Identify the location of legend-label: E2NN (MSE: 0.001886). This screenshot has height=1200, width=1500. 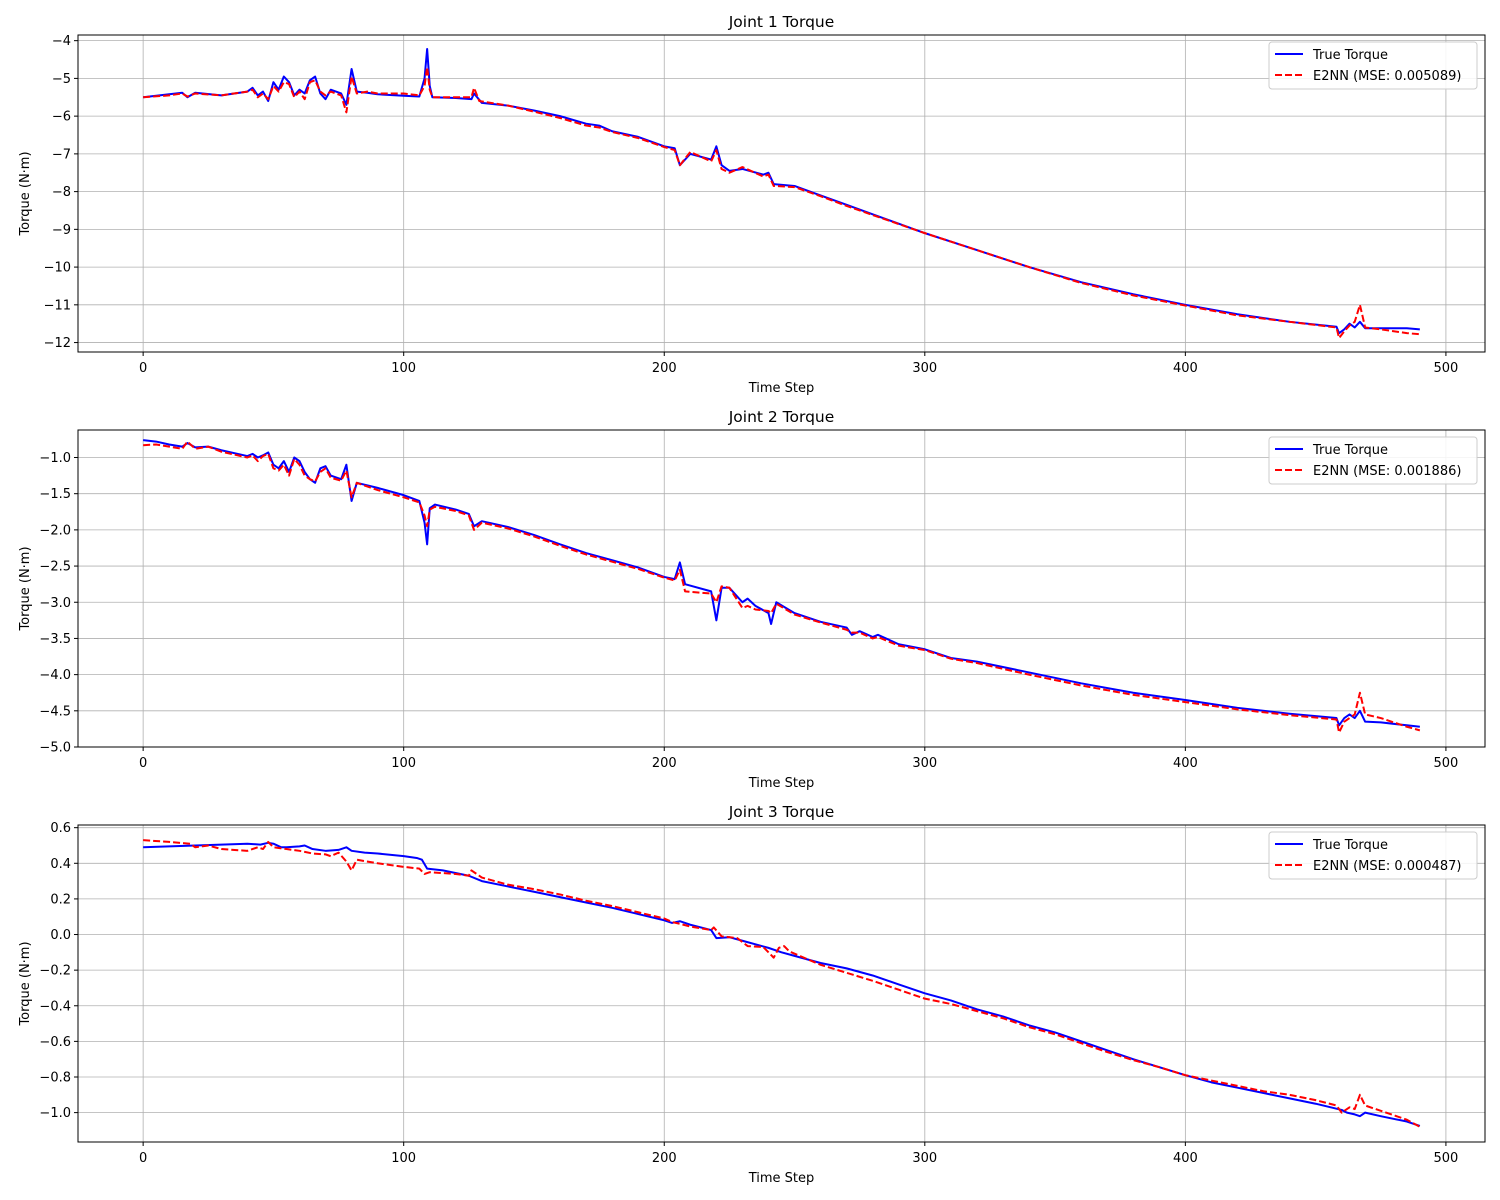
(1387, 471).